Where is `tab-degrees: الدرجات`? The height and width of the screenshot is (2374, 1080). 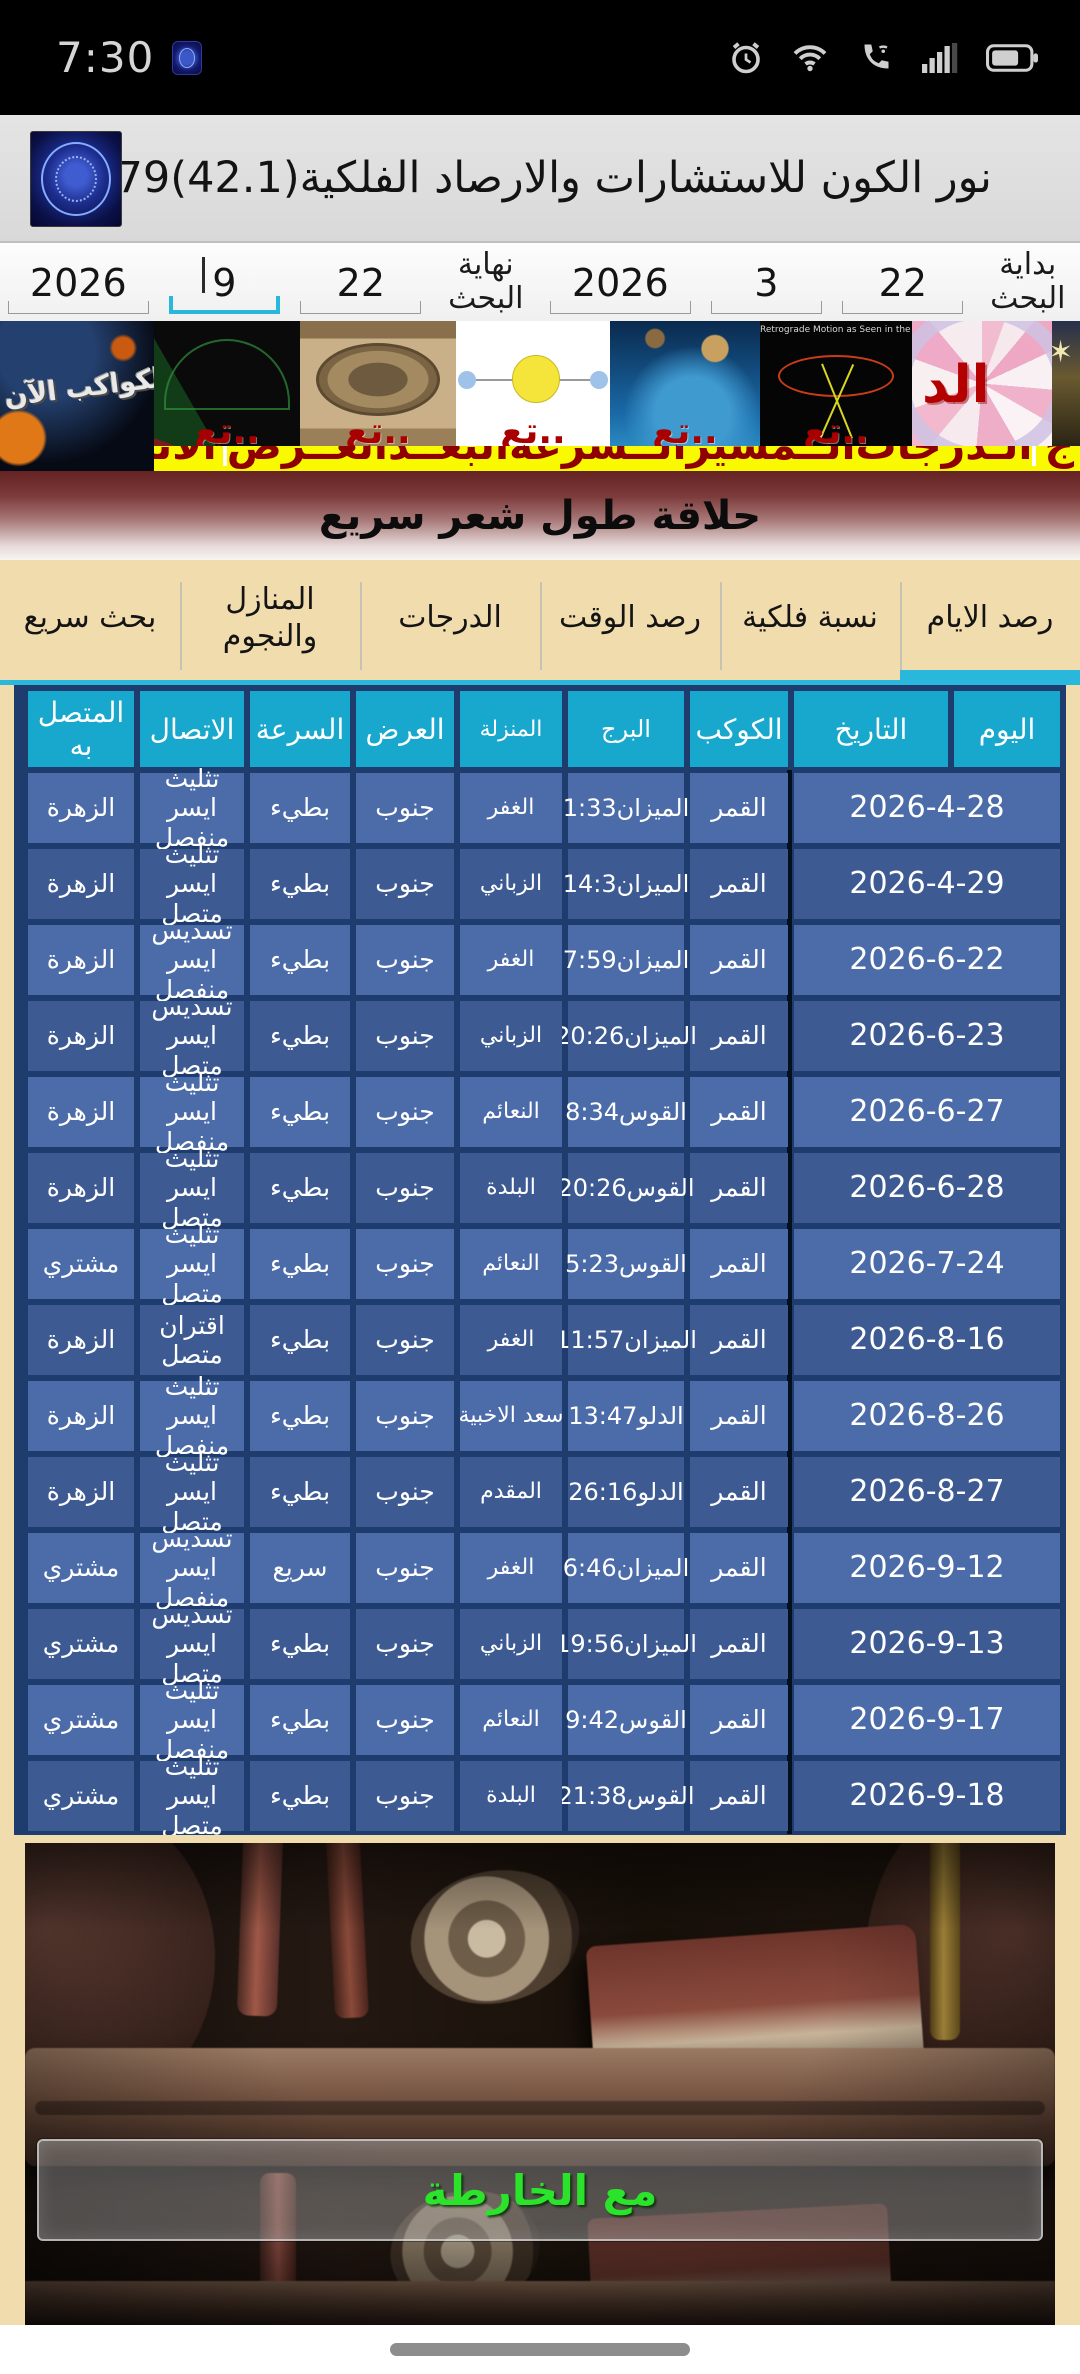
tab-degrees: الدرجات is located at coordinates (450, 620).